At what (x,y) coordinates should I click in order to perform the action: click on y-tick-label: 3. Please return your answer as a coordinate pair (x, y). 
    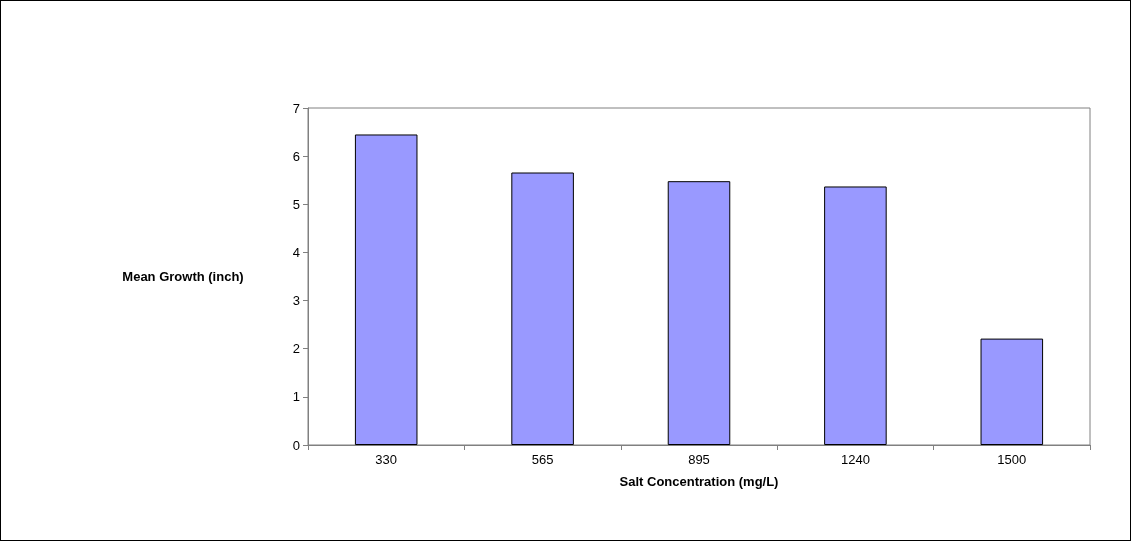
    Looking at the image, I should click on (296, 301).